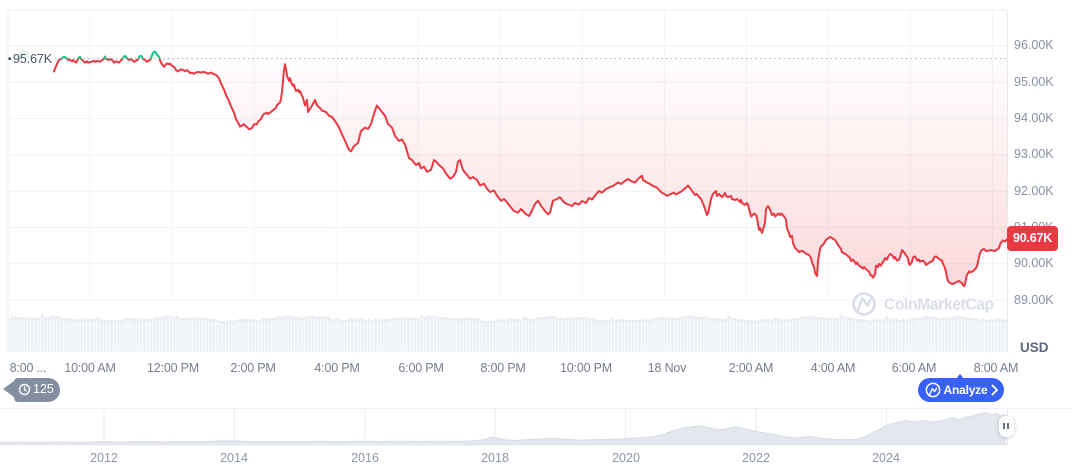 This screenshot has height=470, width=1072. Describe the element at coordinates (939, 305) in the screenshot. I see `svg-text: CoinMarketCap` at that location.